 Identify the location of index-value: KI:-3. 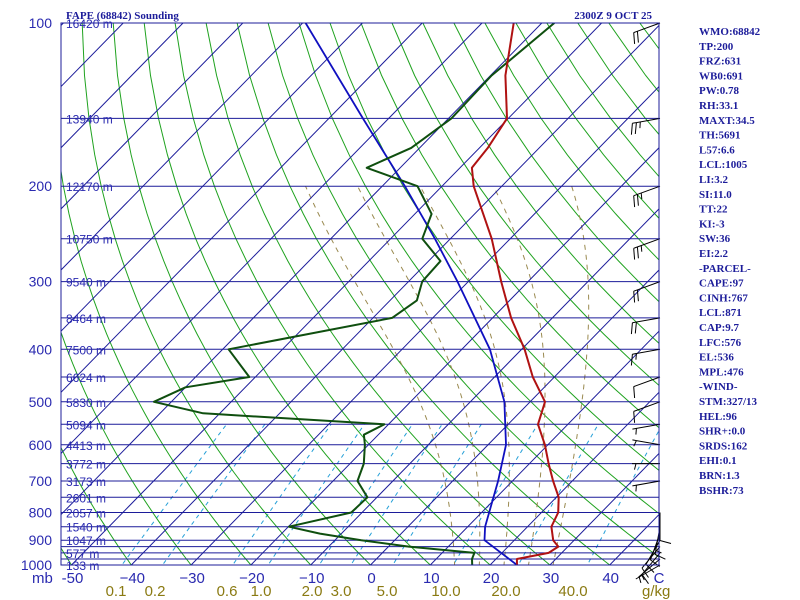
(712, 224).